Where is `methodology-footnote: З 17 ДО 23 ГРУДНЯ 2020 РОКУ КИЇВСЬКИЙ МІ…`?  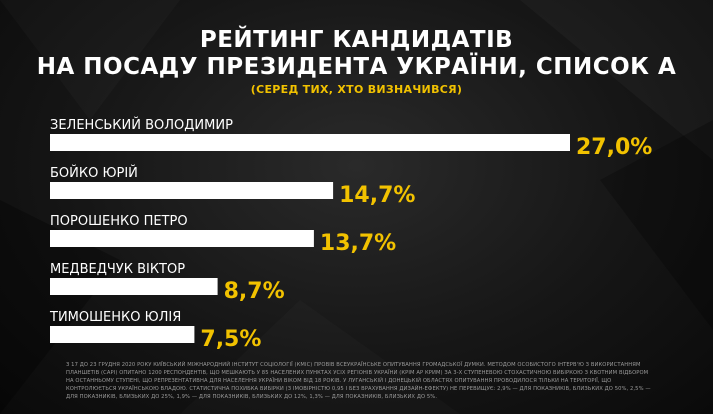 methodology-footnote: З 17 ДО 23 ГРУДНЯ 2020 РОКУ КИЇВСЬКИЙ МІ… is located at coordinates (358, 381).